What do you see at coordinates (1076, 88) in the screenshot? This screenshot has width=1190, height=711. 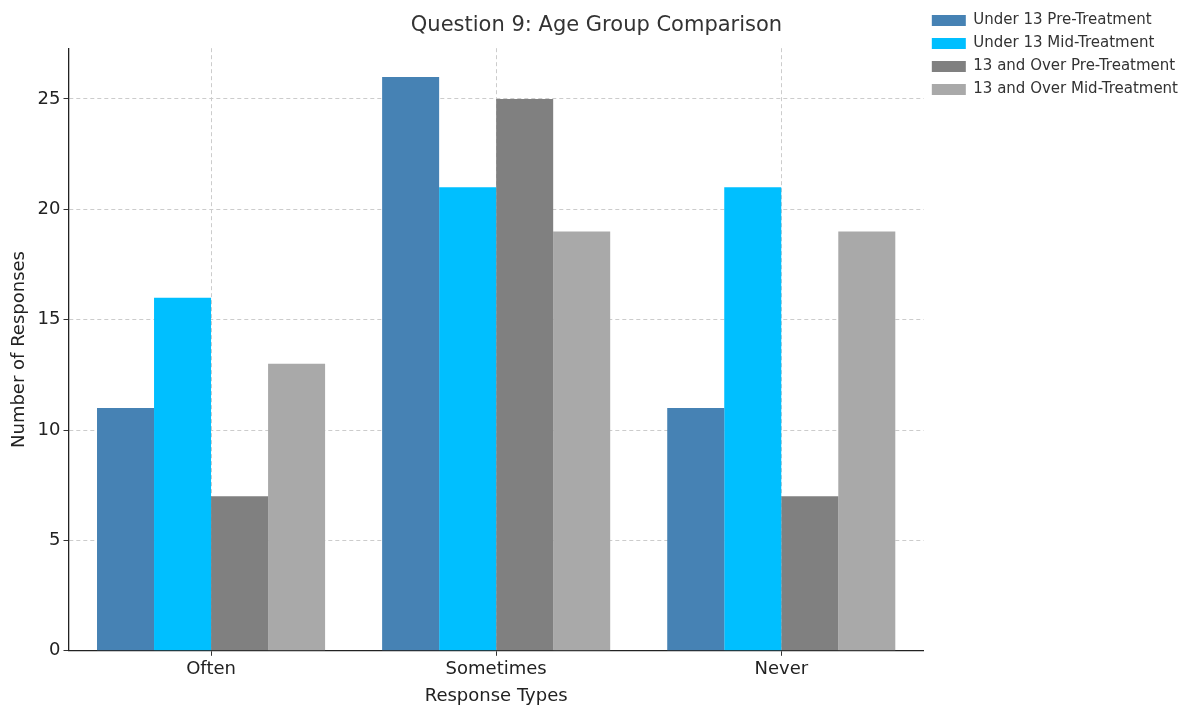 I see `legend-label: 13 and Over Mid-Treatment` at bounding box center [1076, 88].